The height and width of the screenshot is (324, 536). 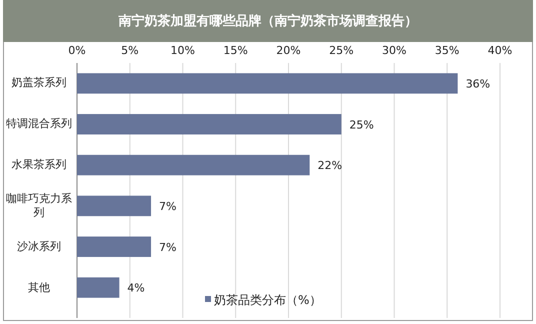 I want to click on y-tick-label: 咖啡巧克力系列, so click(x=39, y=206).